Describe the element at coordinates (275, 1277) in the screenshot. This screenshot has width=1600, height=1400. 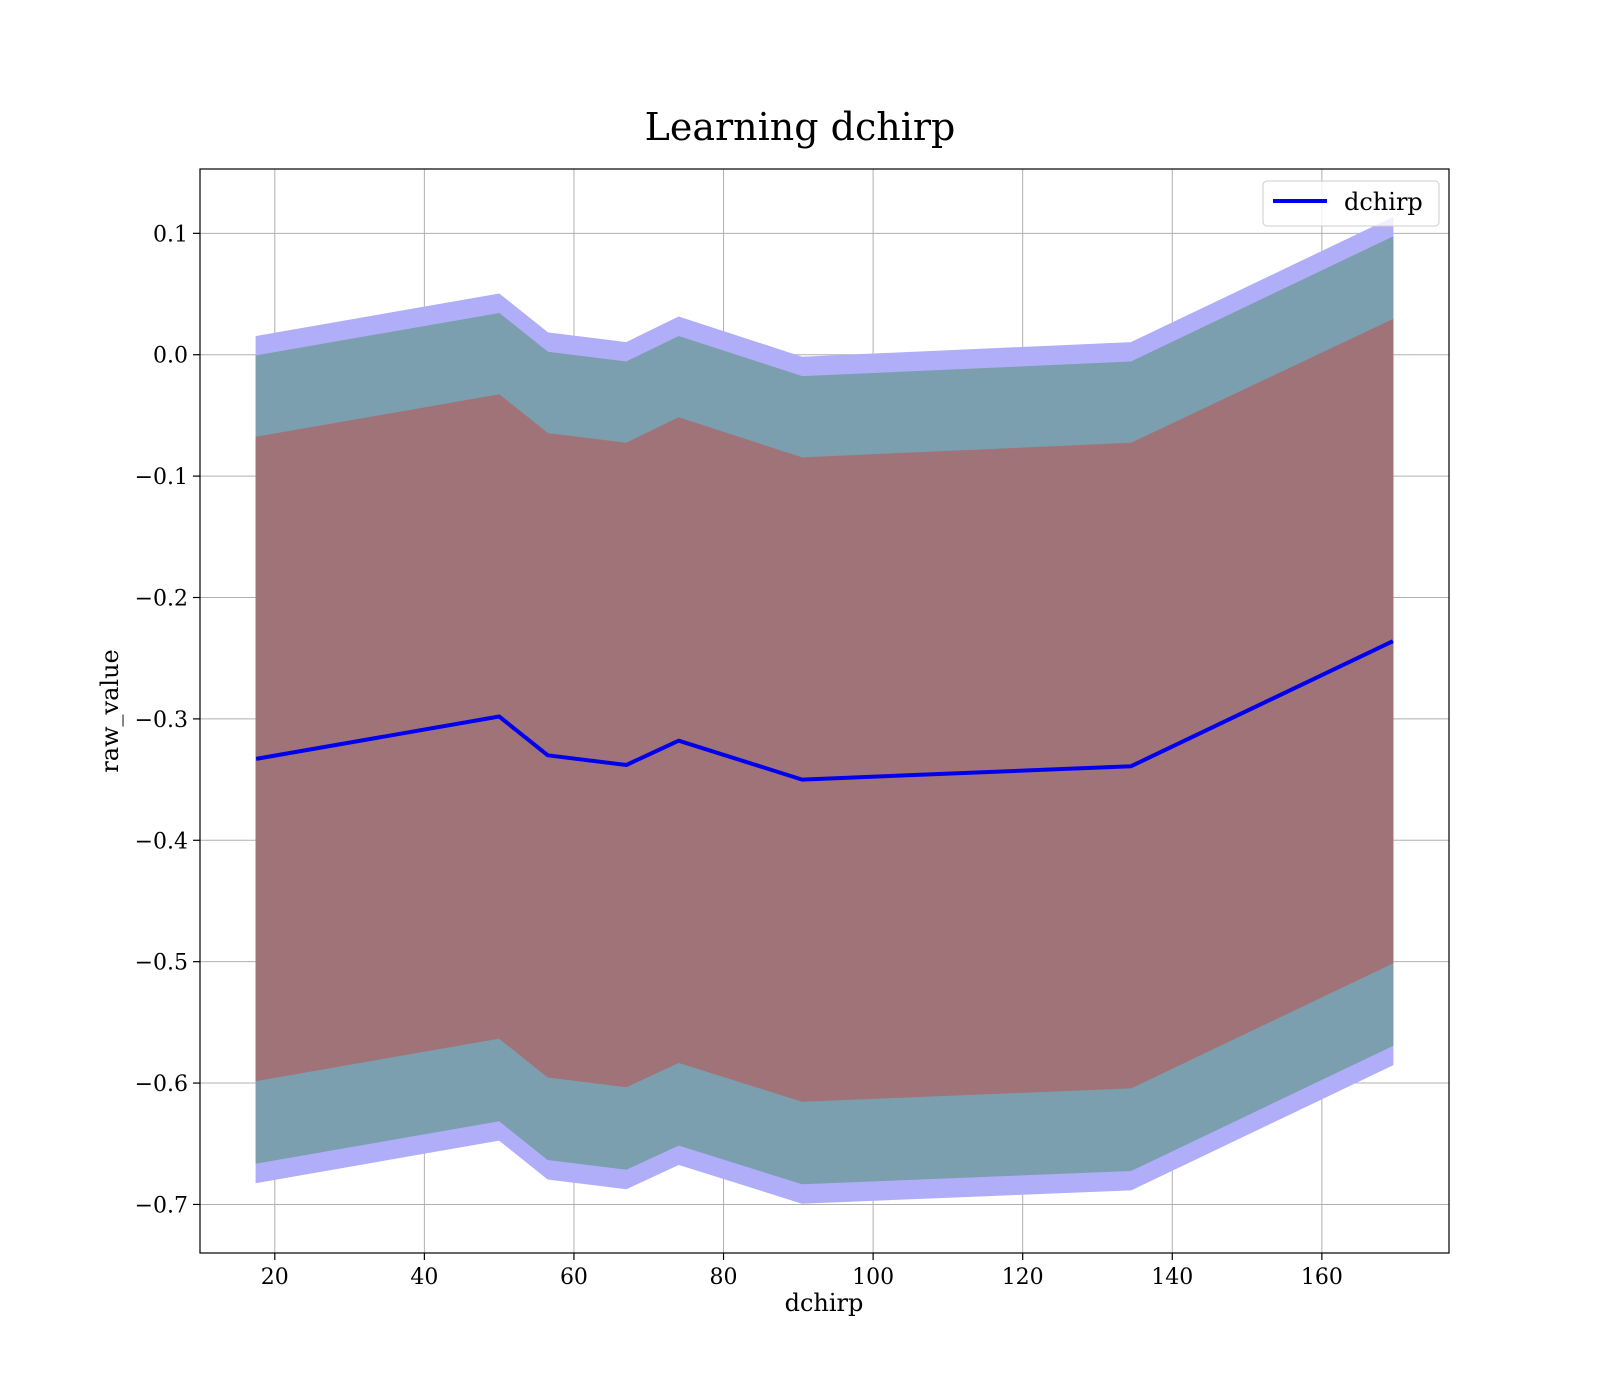
I see `x-tick-label: 20` at that location.